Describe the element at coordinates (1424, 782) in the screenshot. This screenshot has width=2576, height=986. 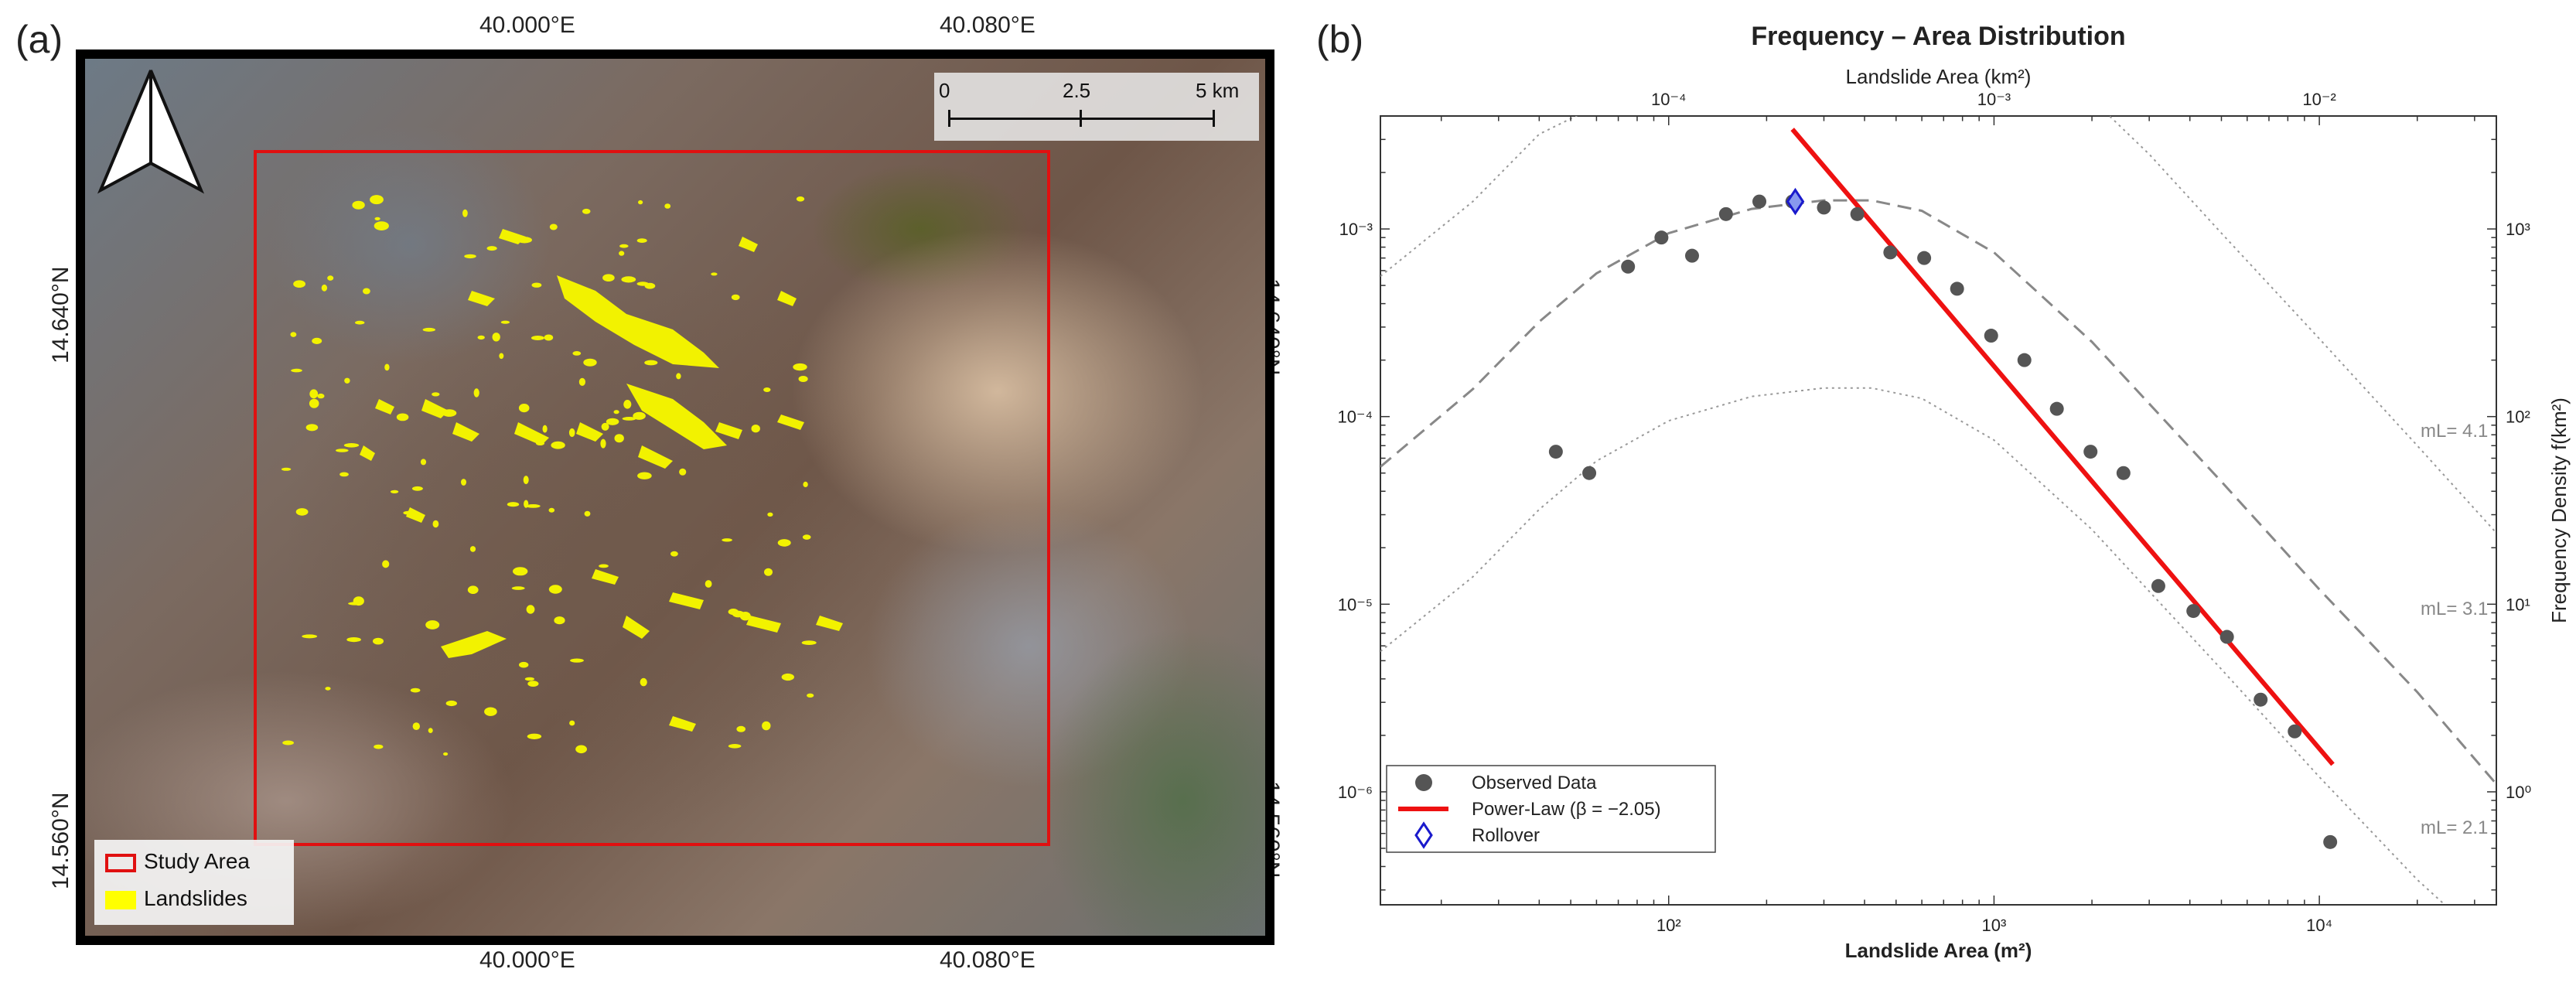
I see `legend-point-swatch` at that location.